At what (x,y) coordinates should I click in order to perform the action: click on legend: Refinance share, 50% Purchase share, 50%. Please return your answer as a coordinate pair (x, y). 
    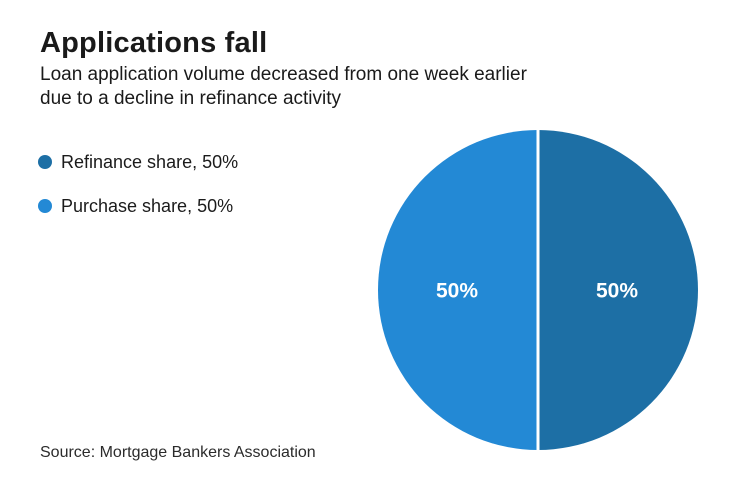
    Looking at the image, I should click on (138, 196).